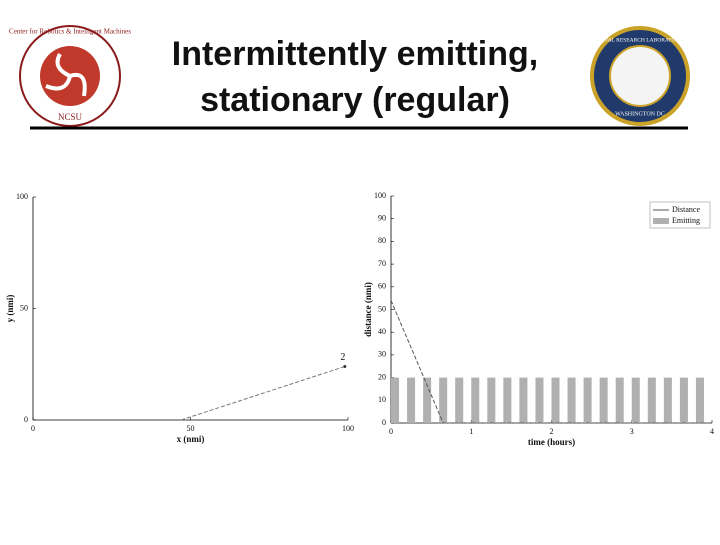 The width and height of the screenshot is (720, 545). What do you see at coordinates (640, 40) in the screenshot?
I see `logo-ring-text: NAVAL RESEARCH LABORATORY` at bounding box center [640, 40].